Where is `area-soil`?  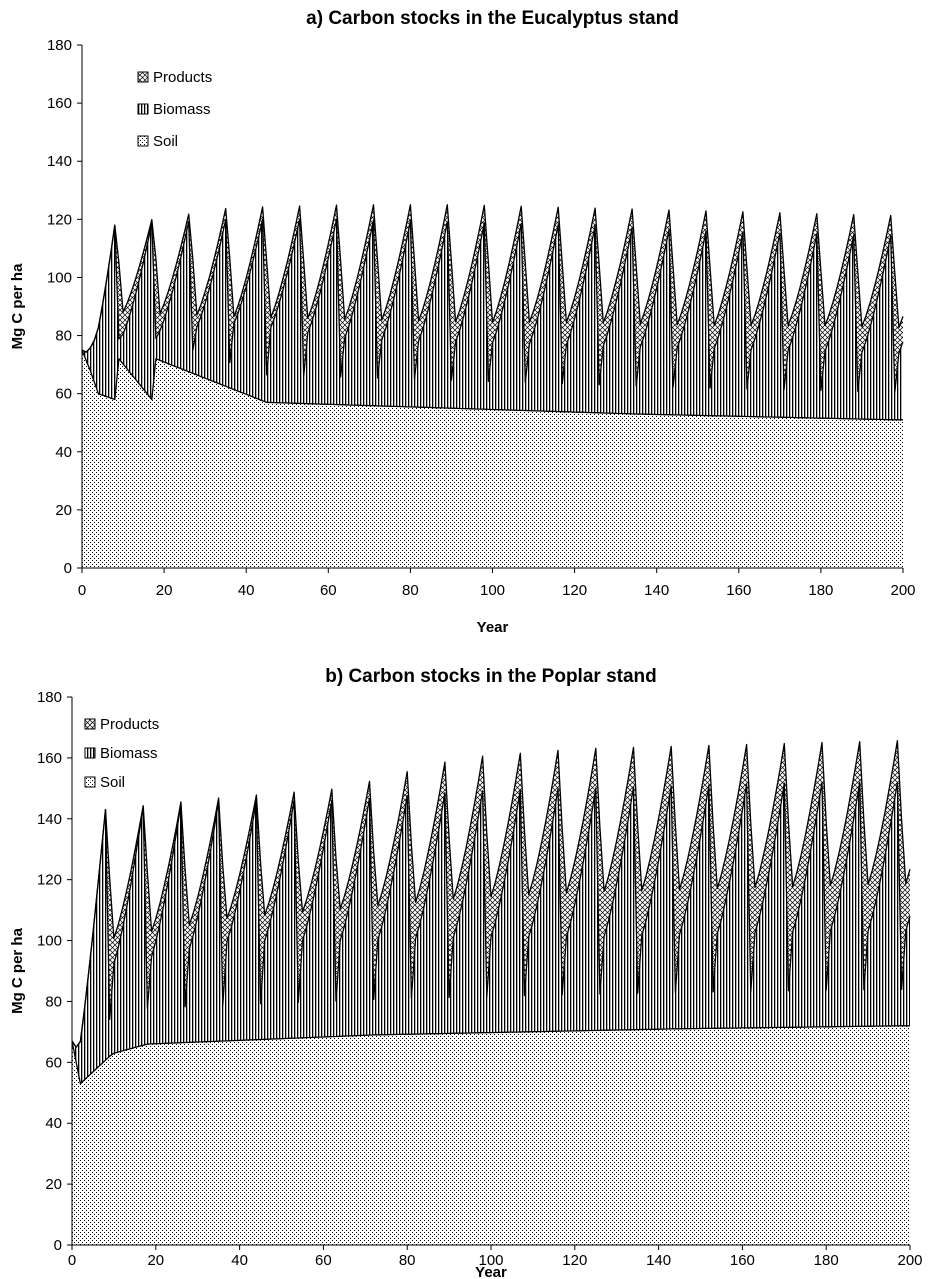
area-soil is located at coordinates (492, 459).